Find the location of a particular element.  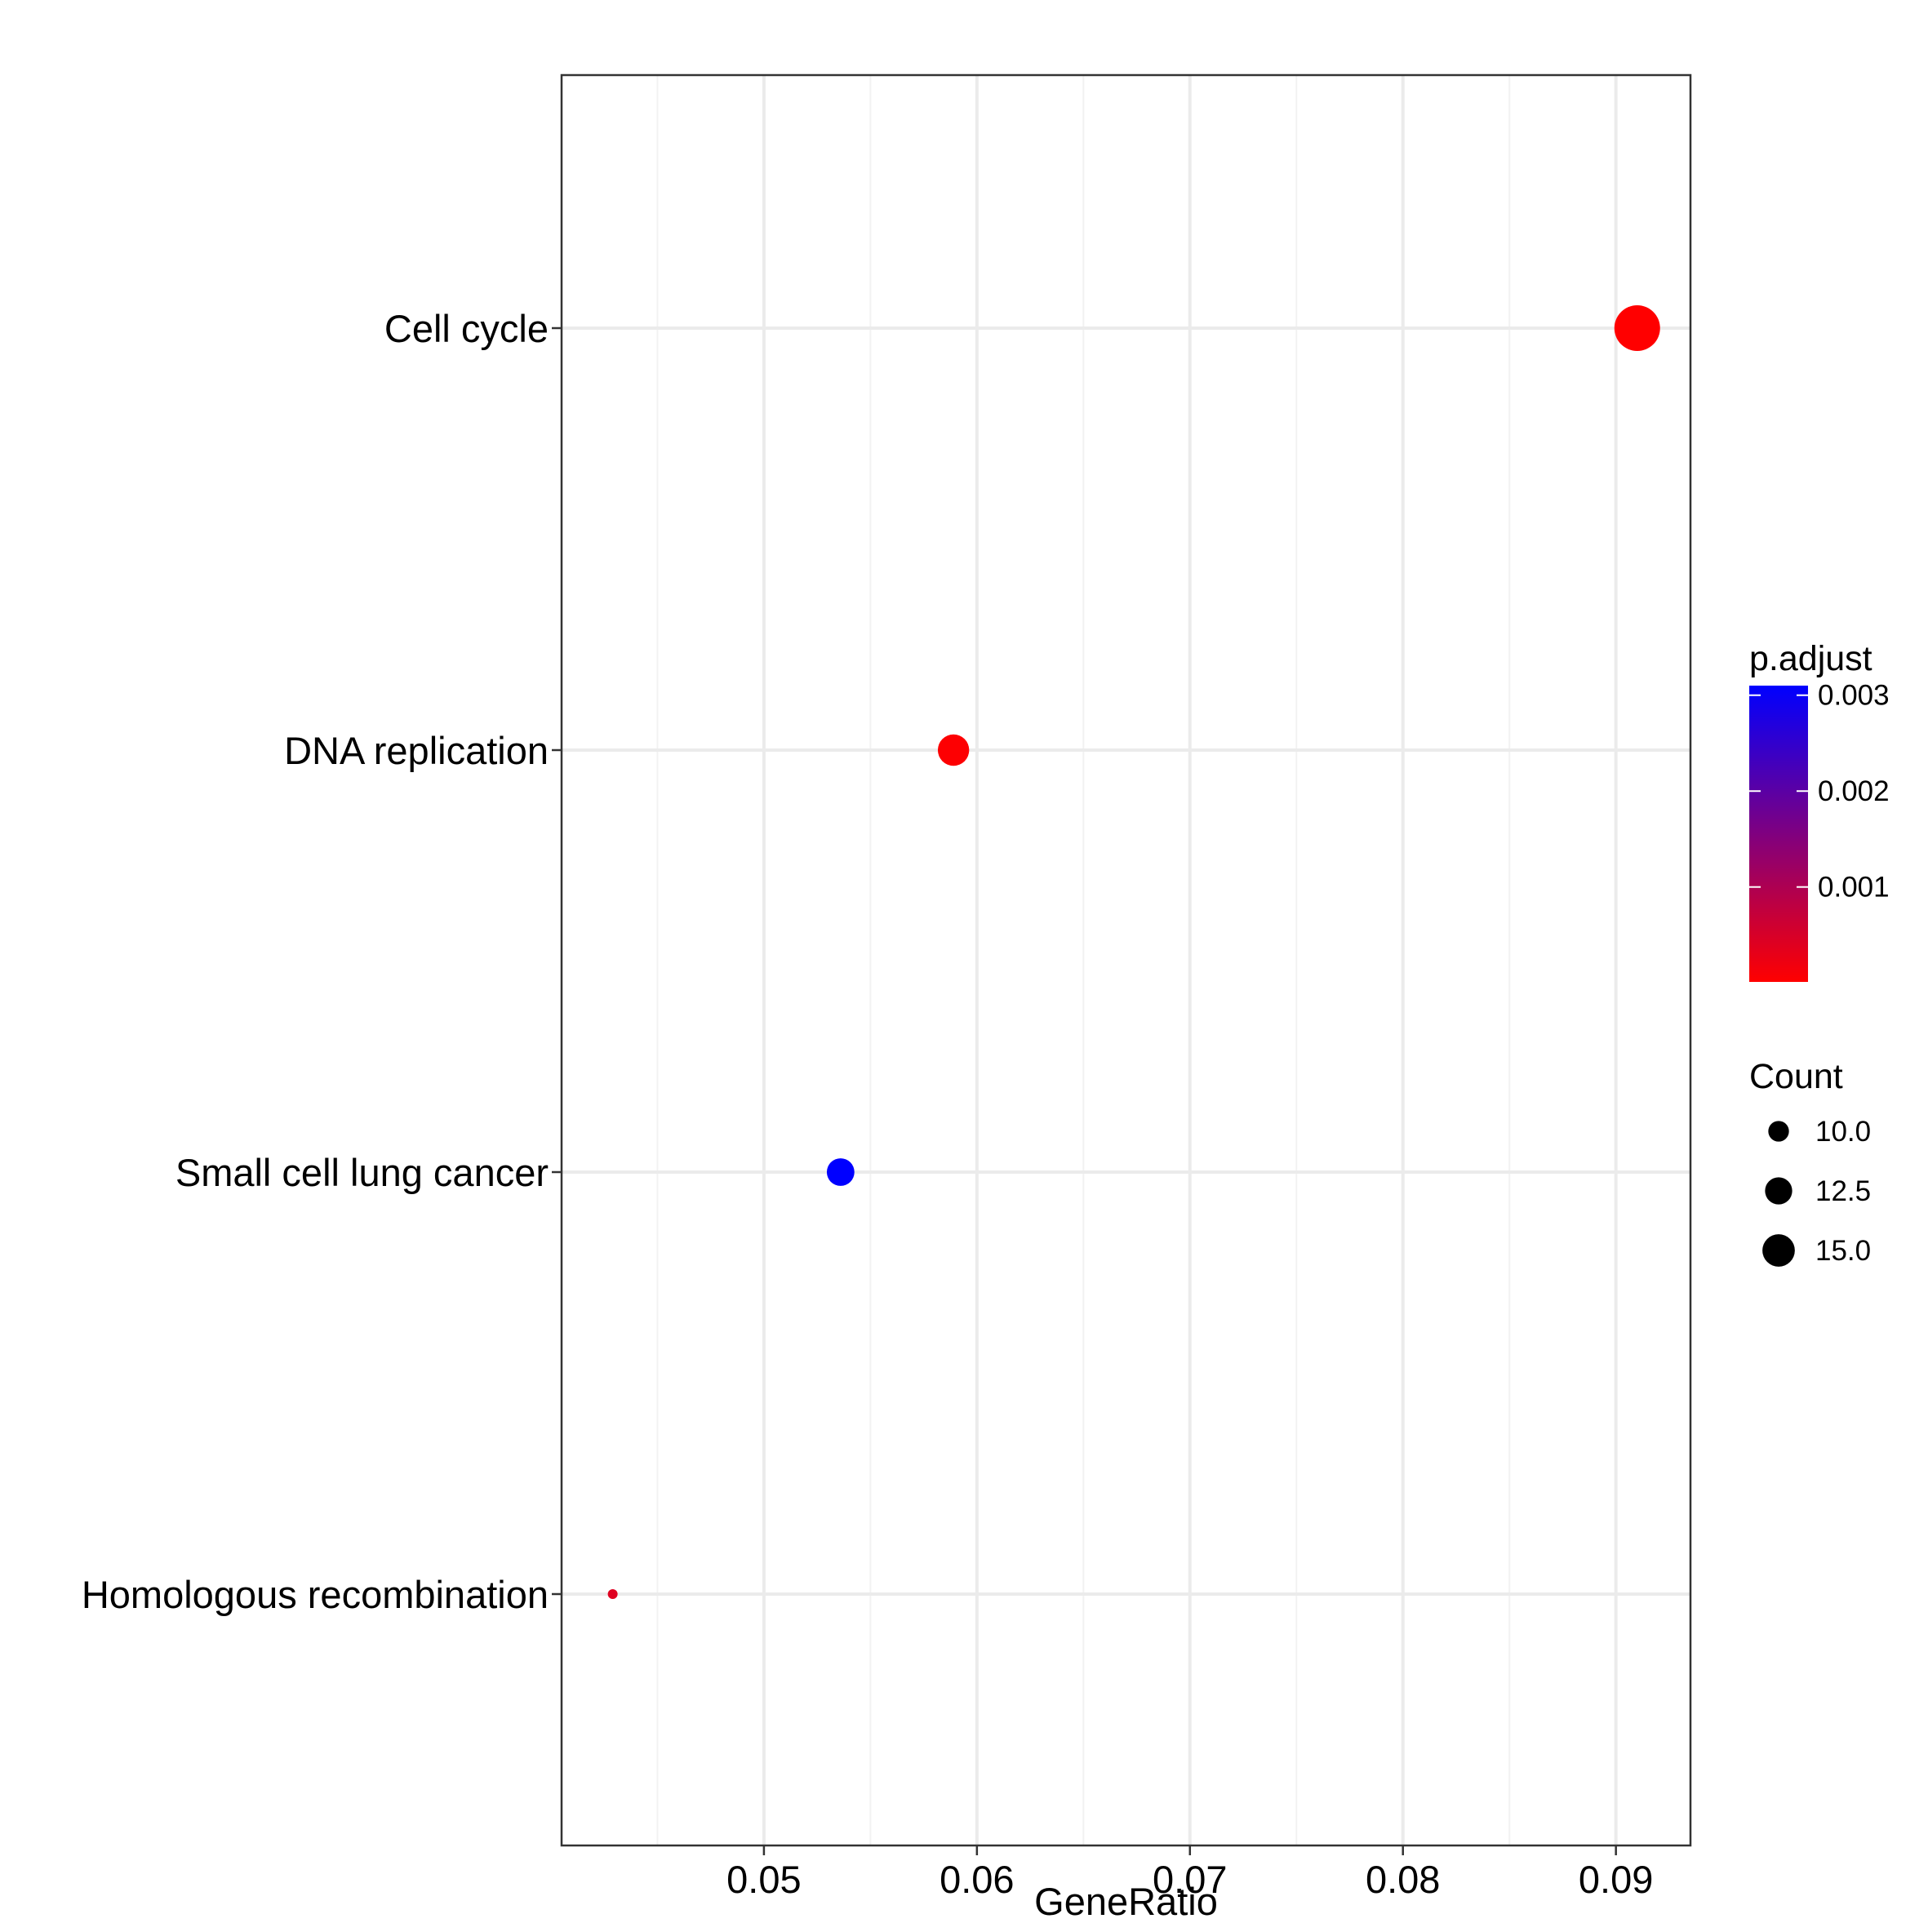

data-point-dna-replication is located at coordinates (954, 750).